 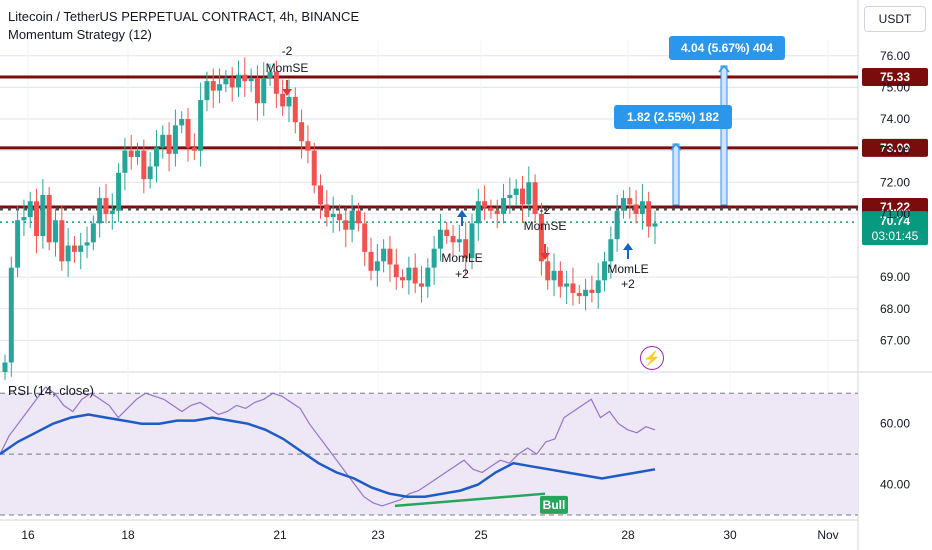 I want to click on lightning-icon: ⚡, so click(x=652, y=358).